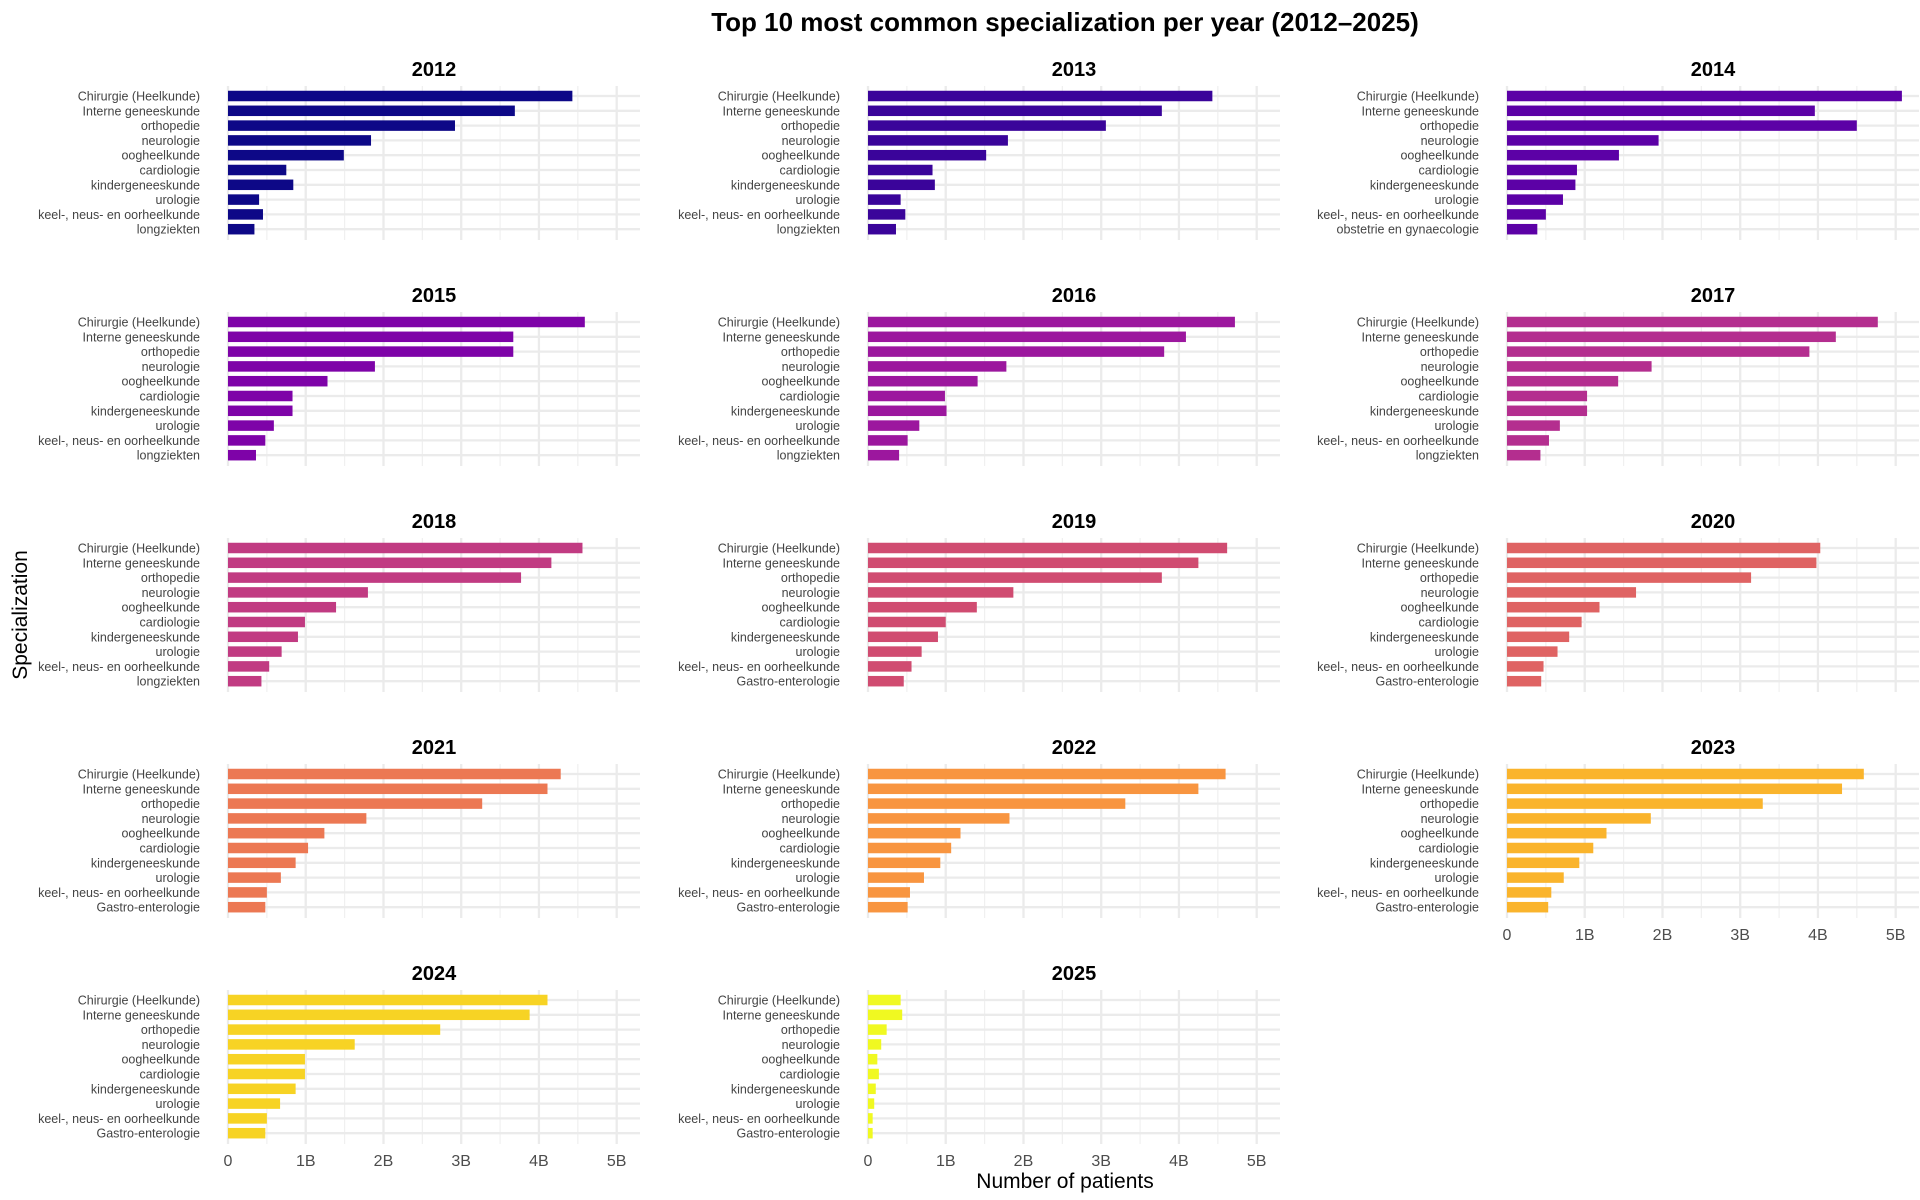  What do you see at coordinates (461, 1161) in the screenshot?
I see `x-tick-label: 3B` at bounding box center [461, 1161].